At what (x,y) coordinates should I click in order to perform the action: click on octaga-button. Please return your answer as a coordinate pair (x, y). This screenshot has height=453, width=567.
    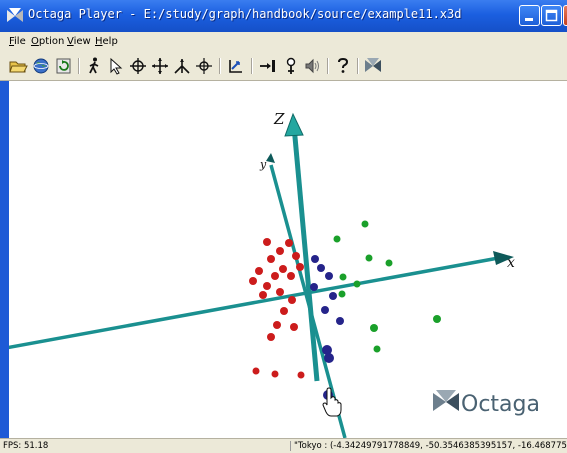
    Looking at the image, I should click on (373, 66).